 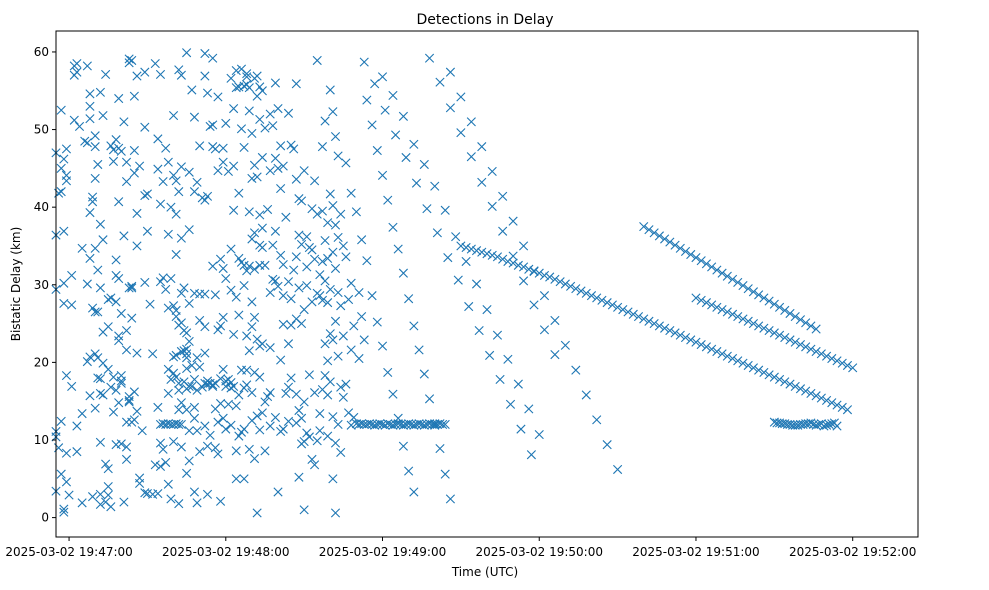 What do you see at coordinates (695, 552) in the screenshot?
I see `x-tick-label-4: 2025-03-02 19:51:00` at bounding box center [695, 552].